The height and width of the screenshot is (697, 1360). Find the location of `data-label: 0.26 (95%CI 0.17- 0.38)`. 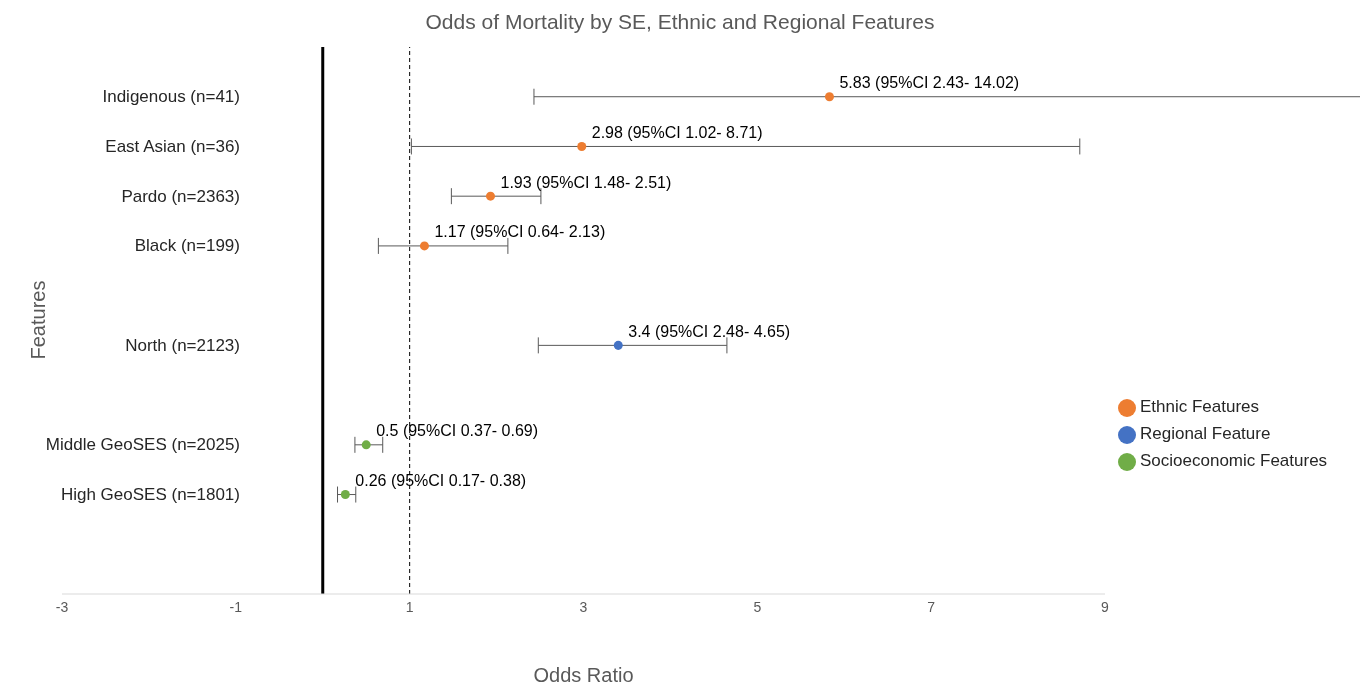

data-label: 0.26 (95%CI 0.17- 0.38) is located at coordinates (441, 481).